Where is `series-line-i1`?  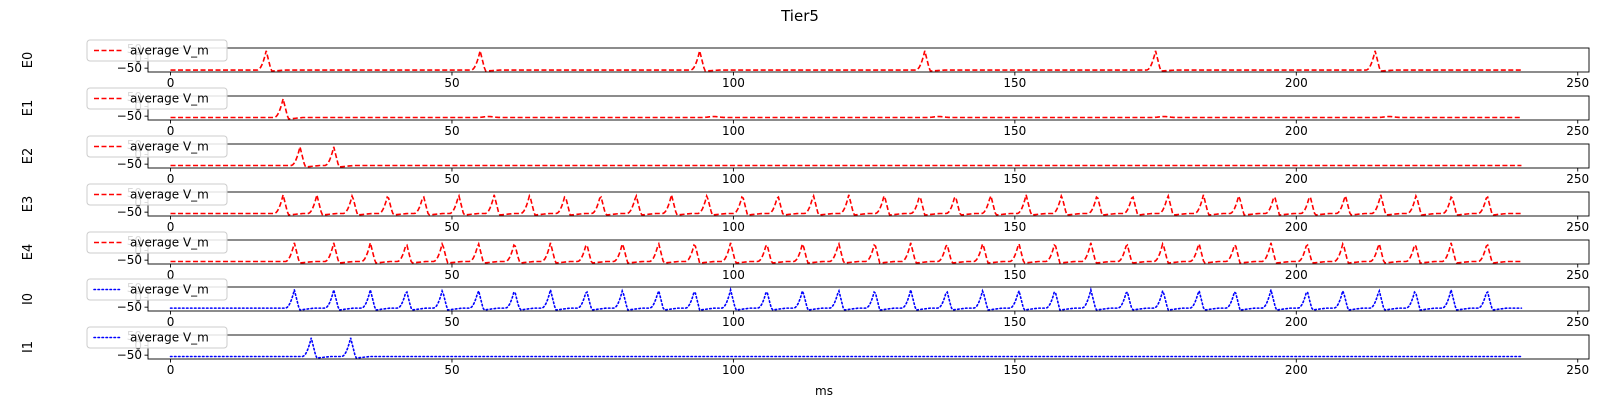
series-line-i1 is located at coordinates (846, 348).